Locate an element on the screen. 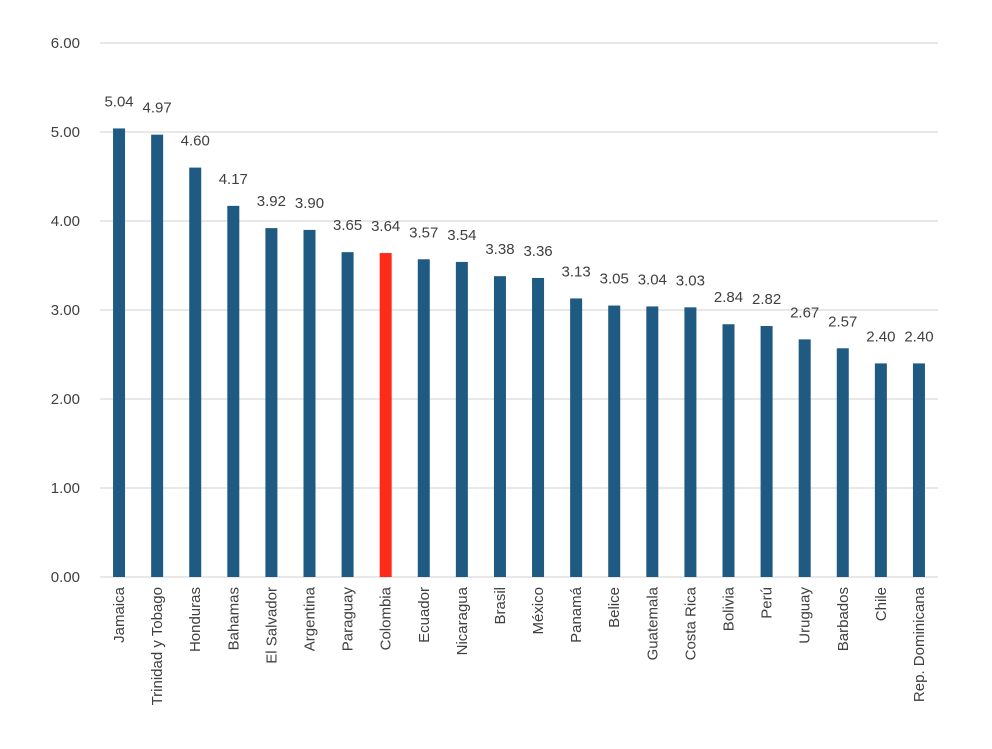  y-tick-label: 4.00 is located at coordinates (65, 221).